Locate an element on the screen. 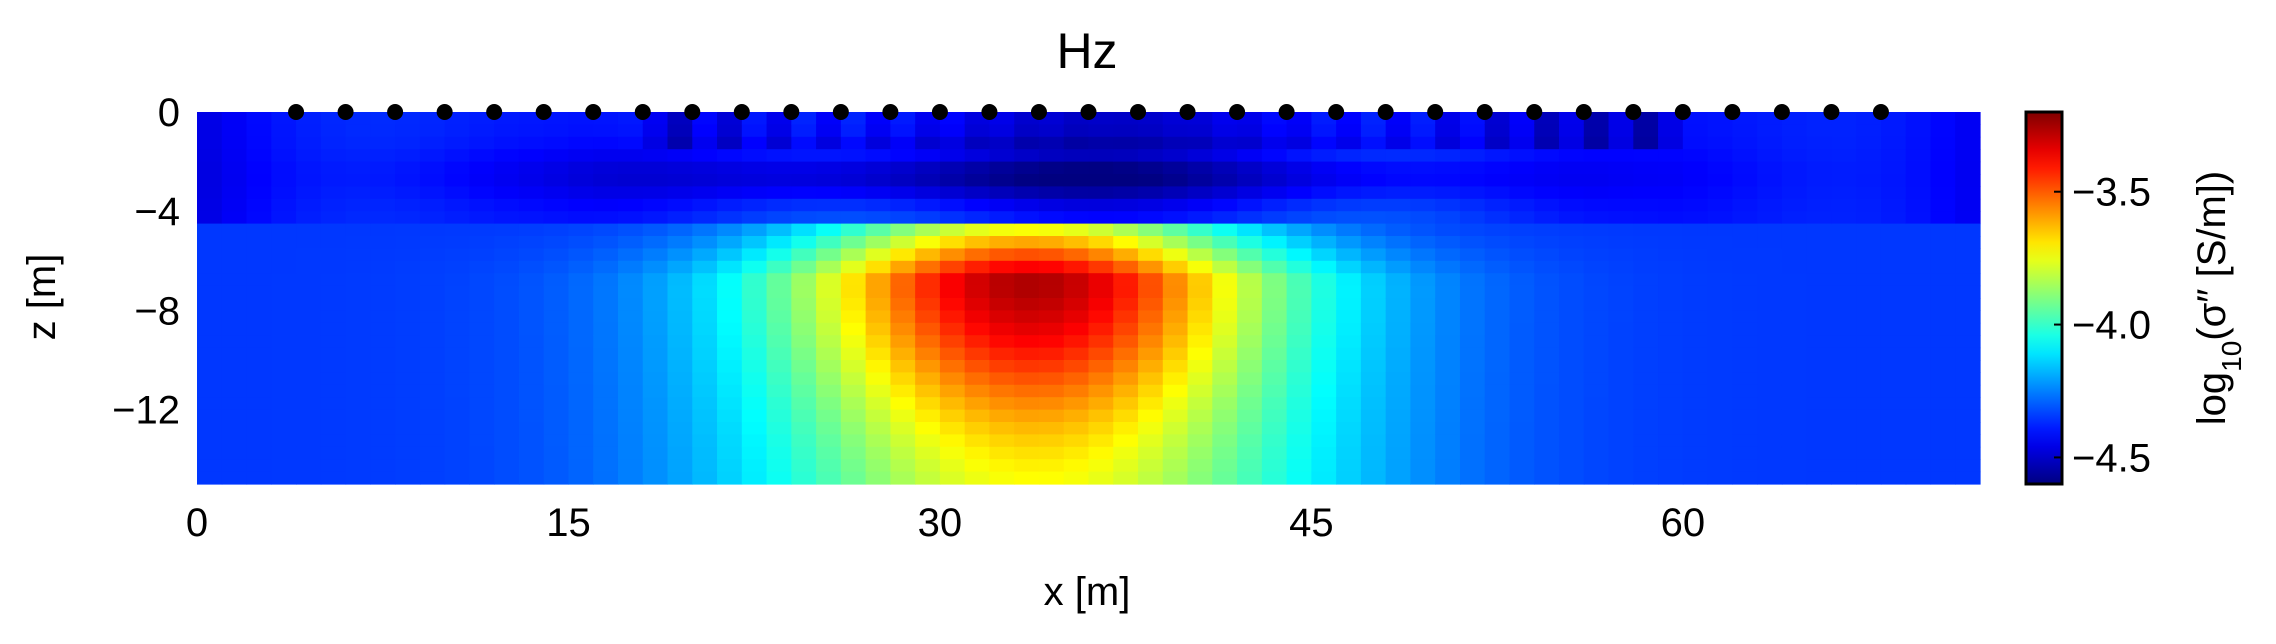 This screenshot has height=644, width=2276. colorbar-gradient is located at coordinates (2044, 298).